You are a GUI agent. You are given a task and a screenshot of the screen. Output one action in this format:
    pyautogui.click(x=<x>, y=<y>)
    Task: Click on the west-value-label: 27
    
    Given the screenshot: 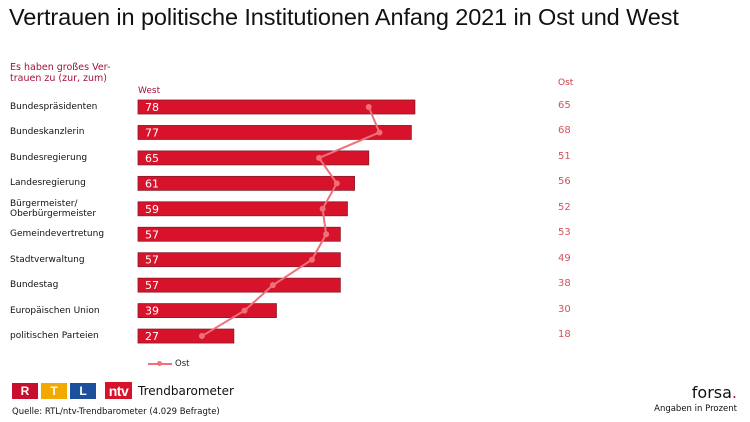 What is the action you would take?
    pyautogui.click(x=152, y=336)
    